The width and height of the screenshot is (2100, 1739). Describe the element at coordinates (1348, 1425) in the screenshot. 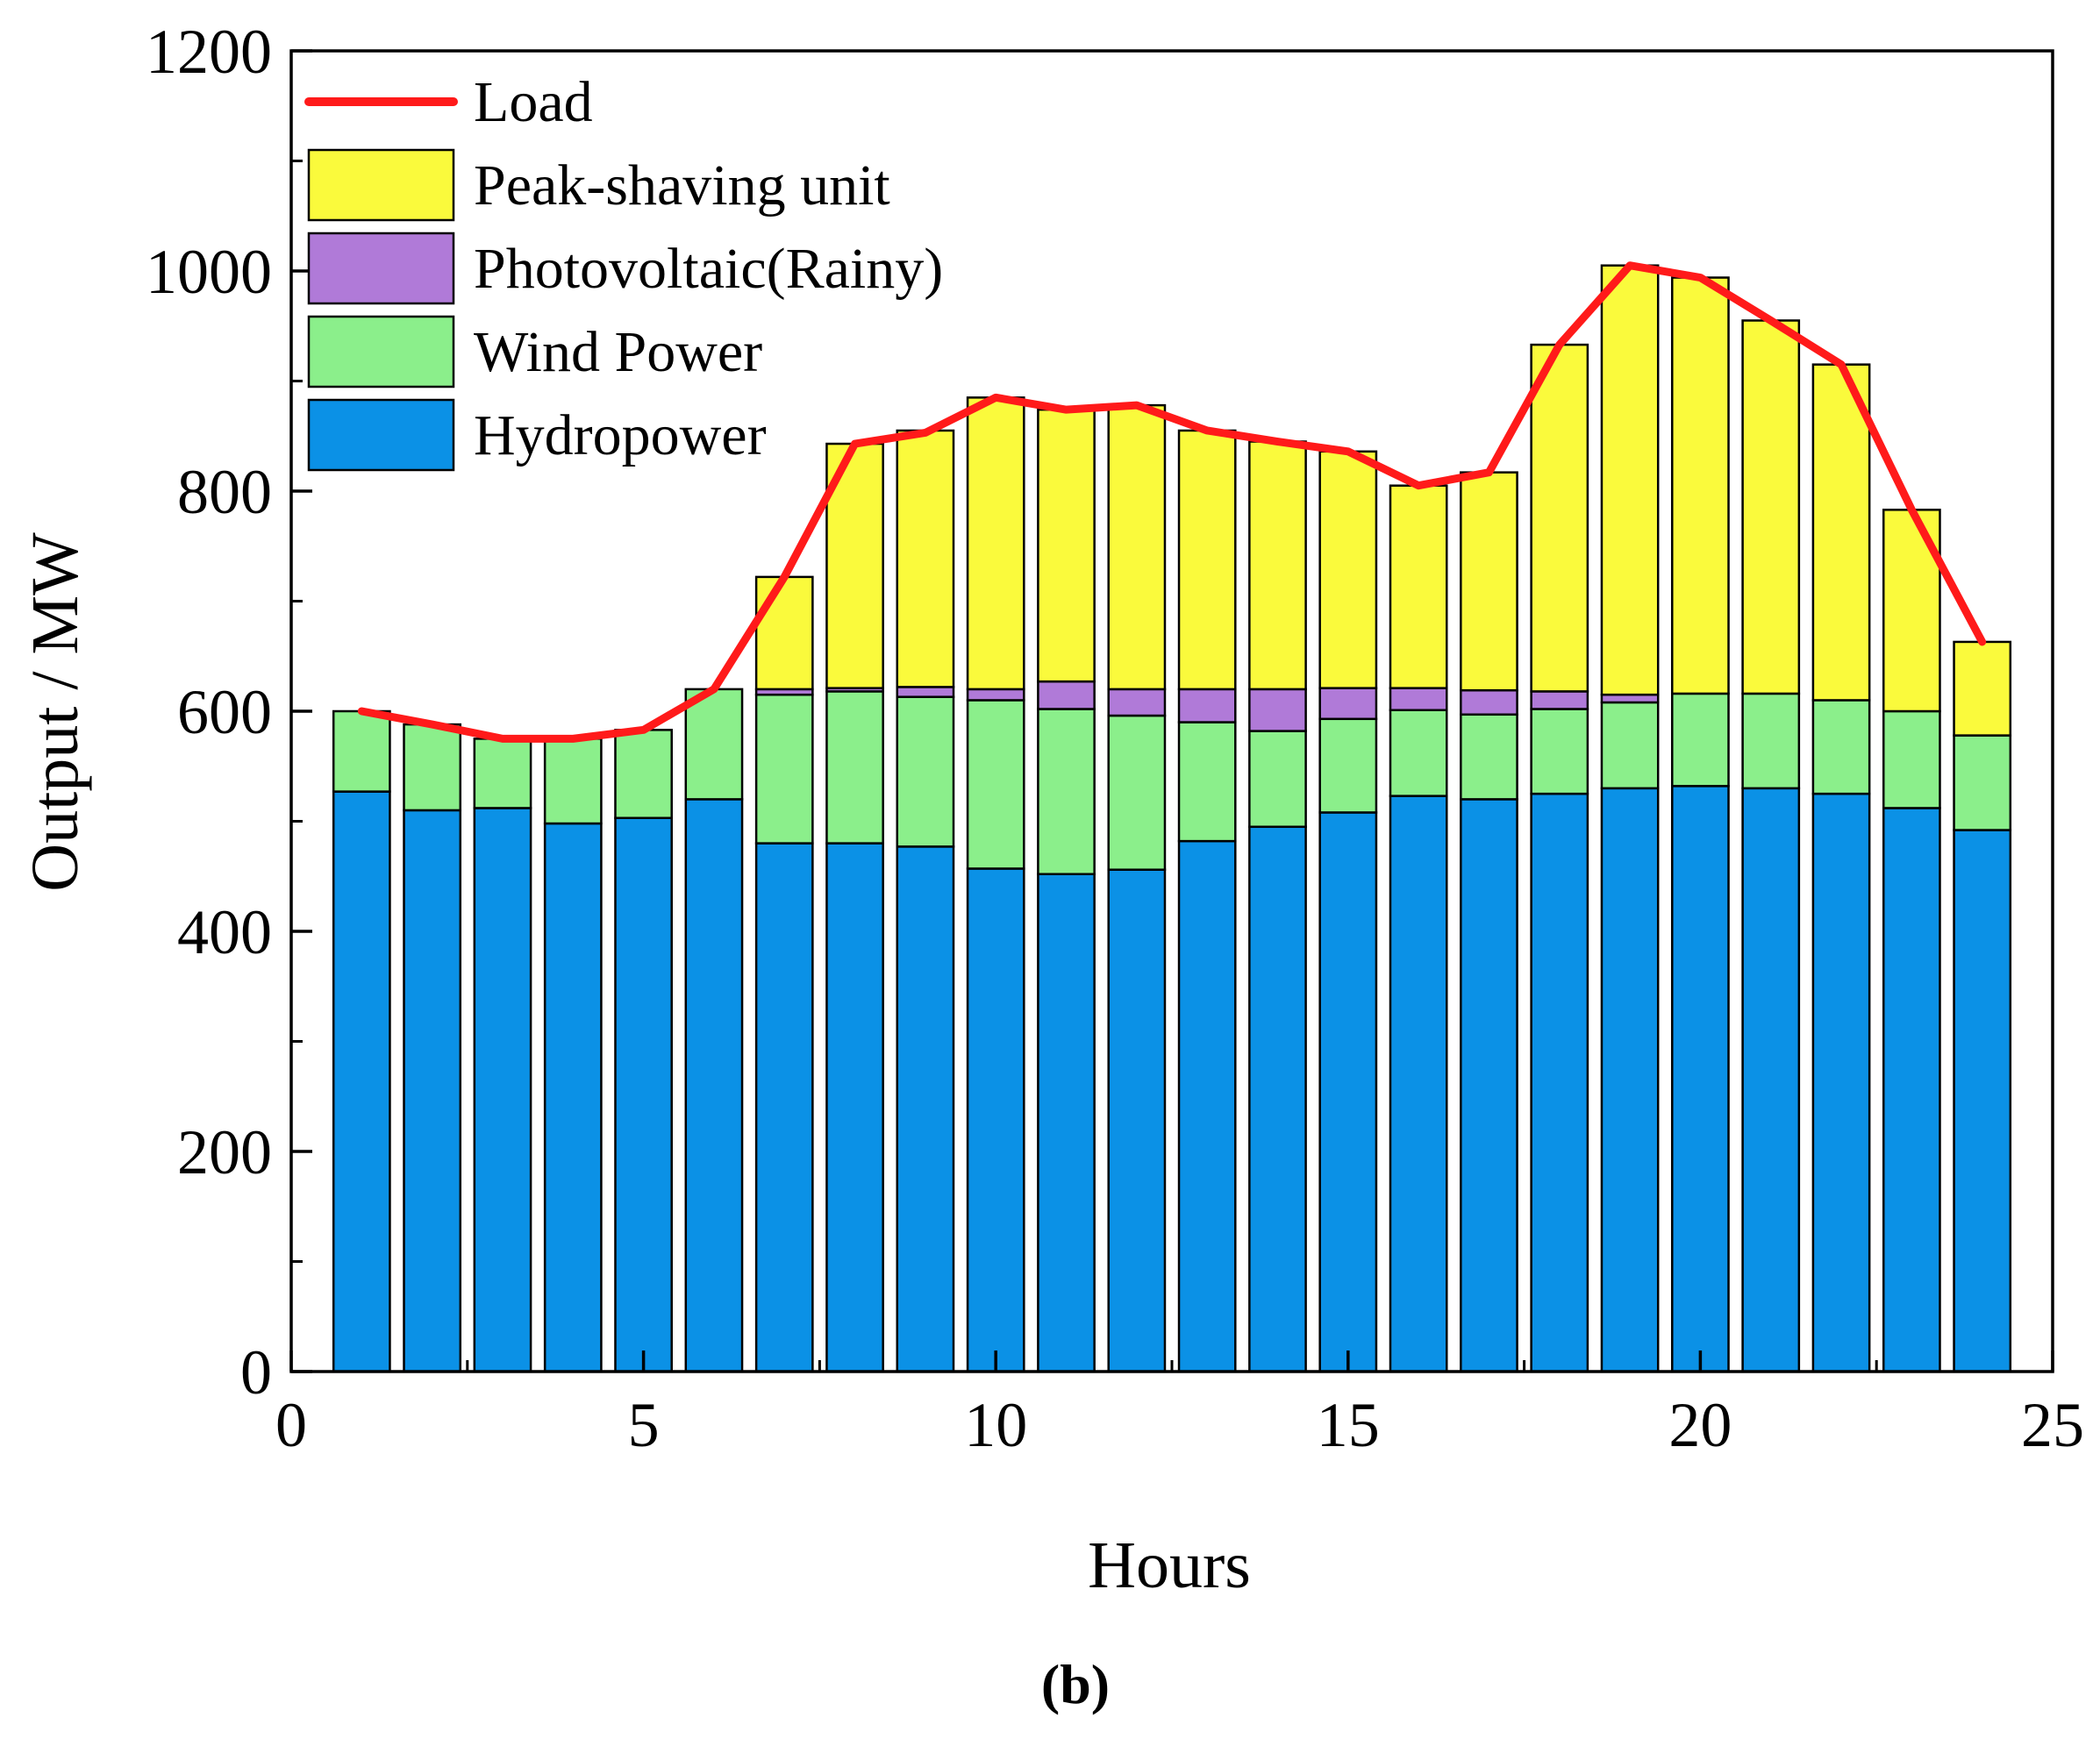

I see `x-tick-label: 15` at that location.